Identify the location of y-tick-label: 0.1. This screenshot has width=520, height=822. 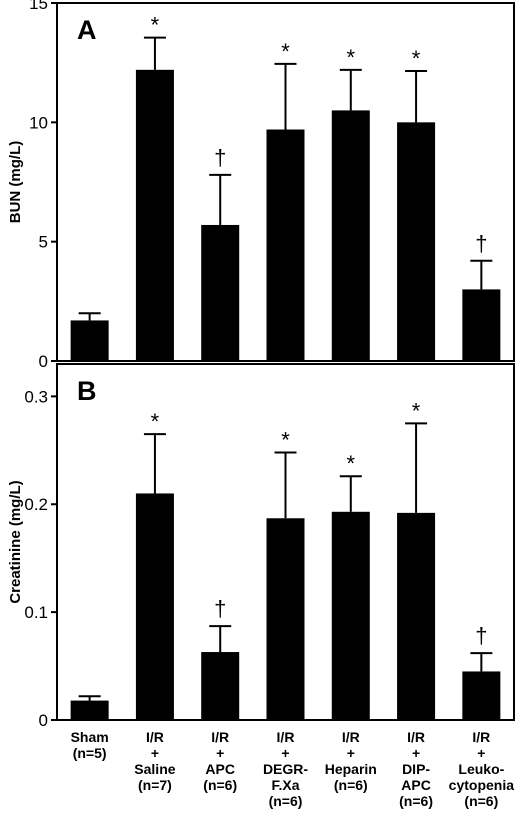
(36, 612).